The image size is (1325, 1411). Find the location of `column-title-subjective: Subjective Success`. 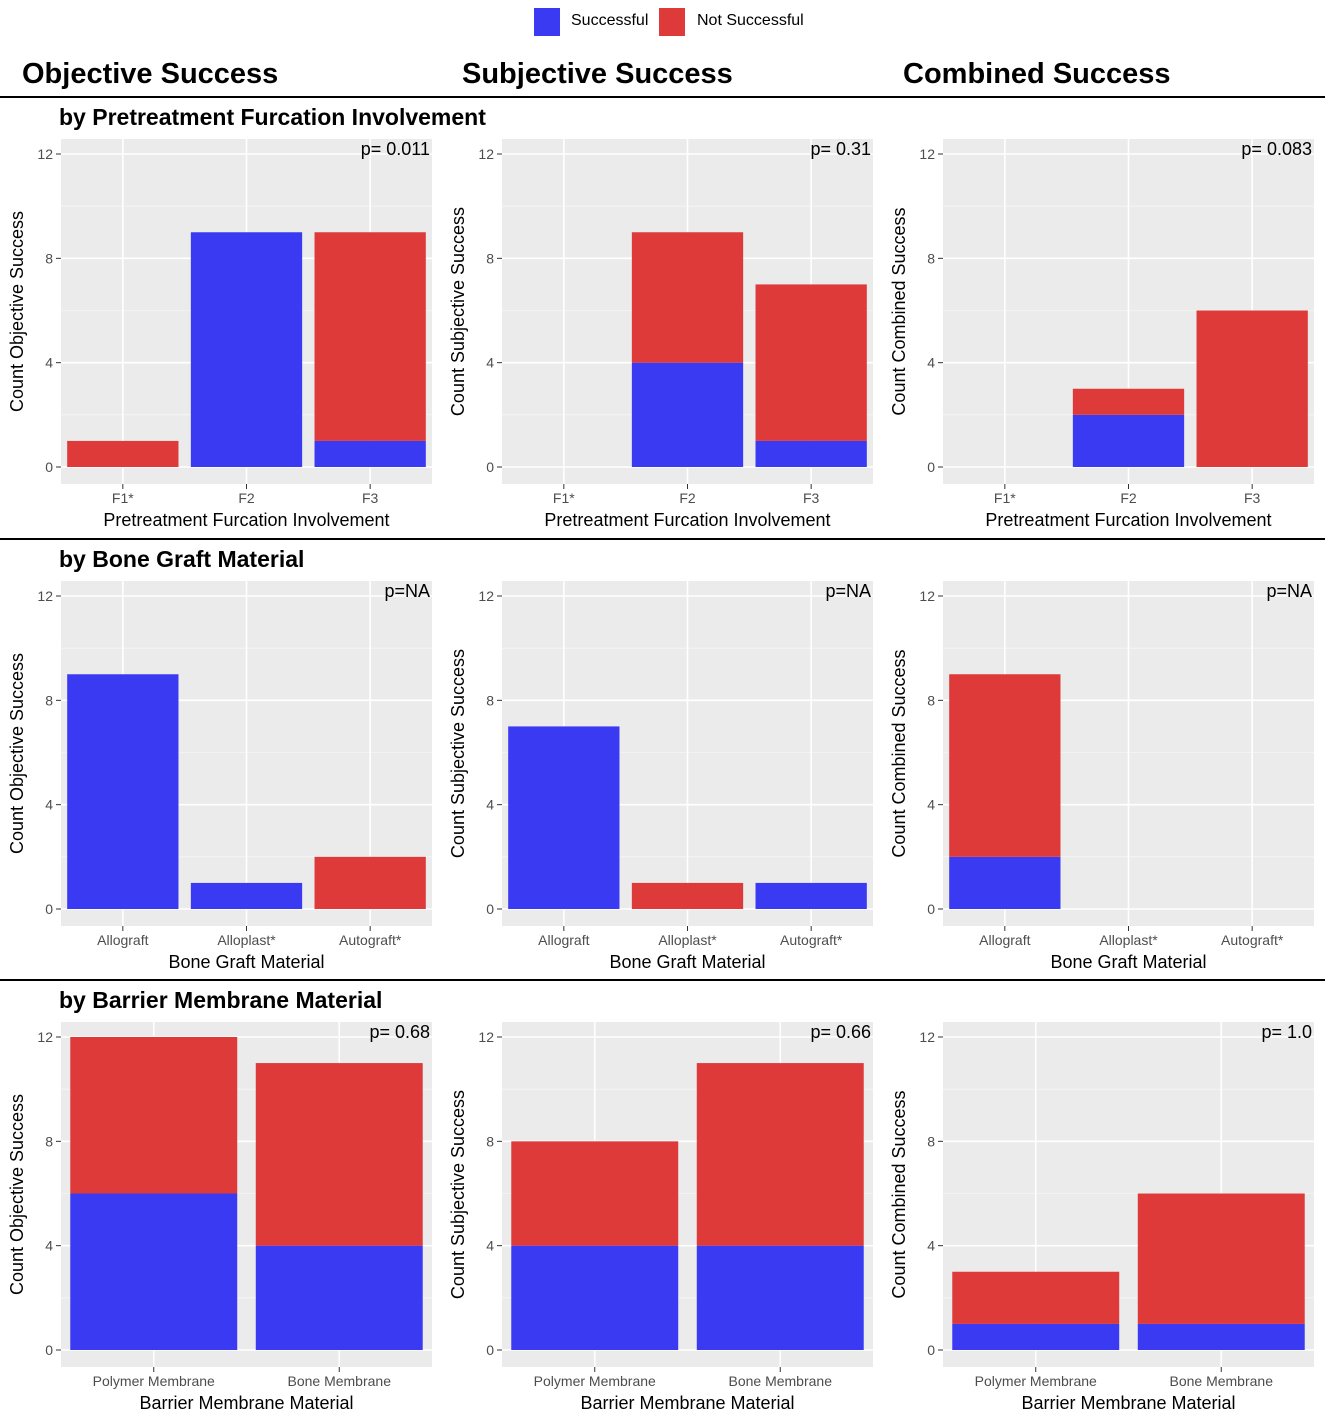

column-title-subjective: Subjective Success is located at coordinates (597, 74).